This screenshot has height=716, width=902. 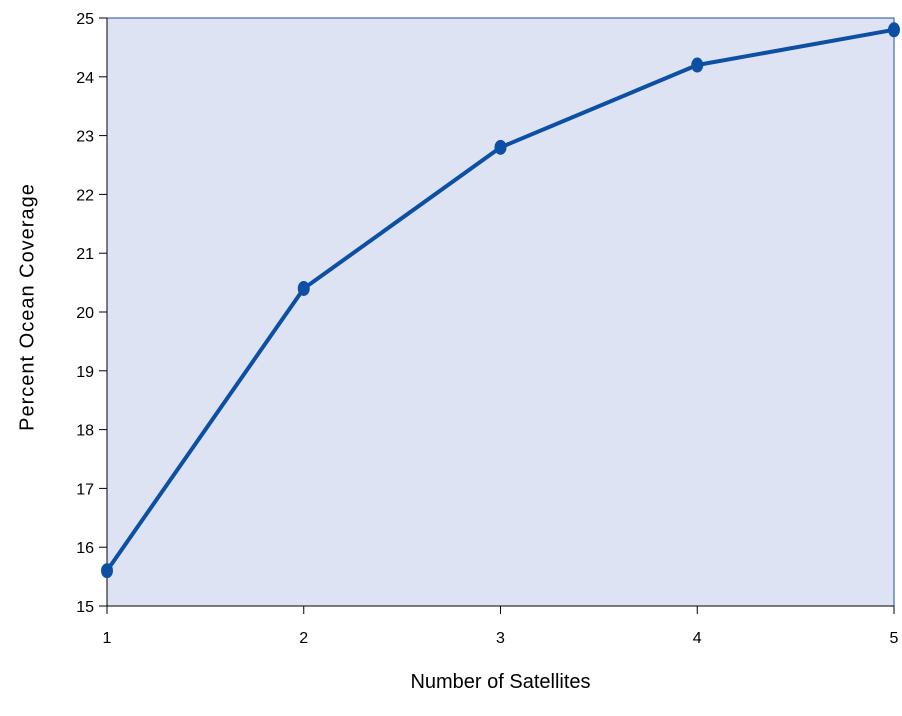 I want to click on x-axis-title: Number of Satellites, so click(x=500, y=682).